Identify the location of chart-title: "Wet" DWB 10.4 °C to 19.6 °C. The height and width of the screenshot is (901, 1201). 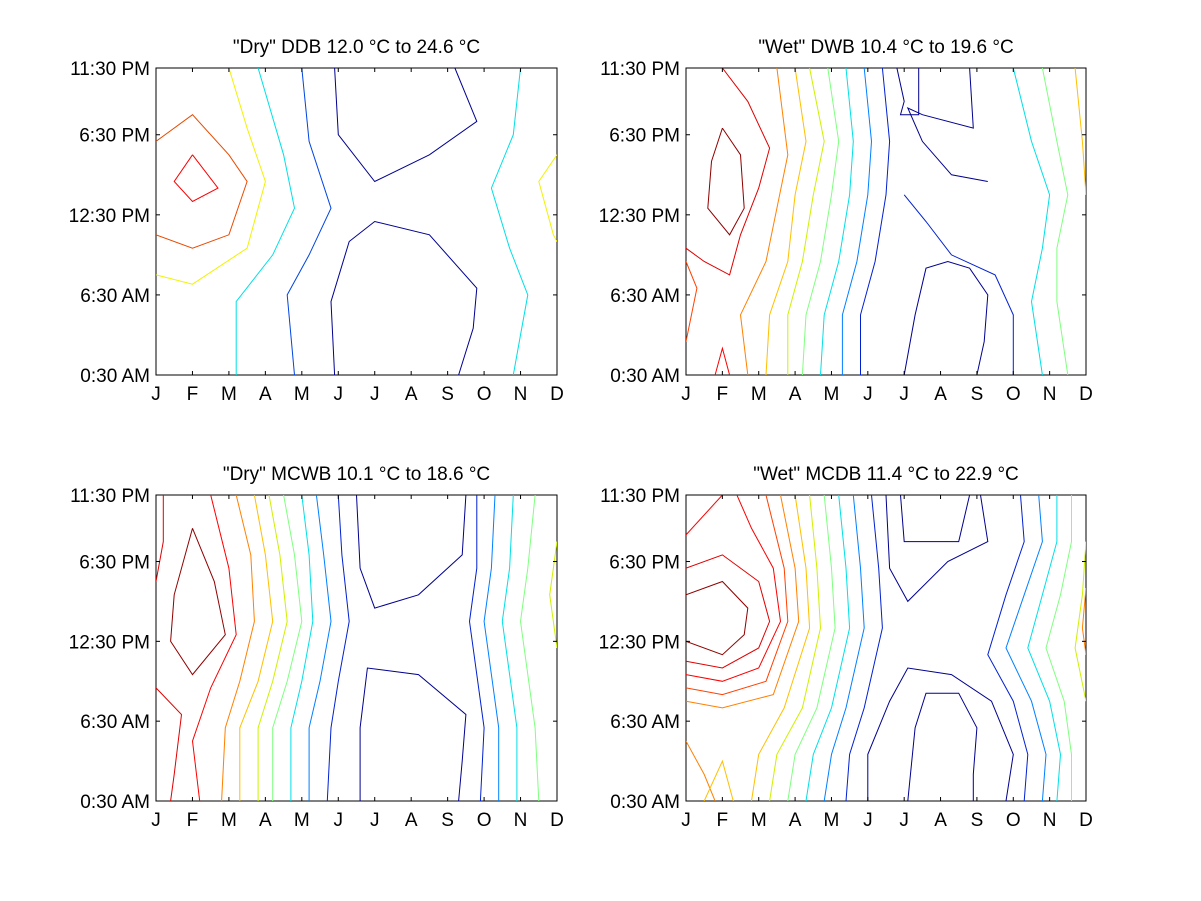
(885, 47).